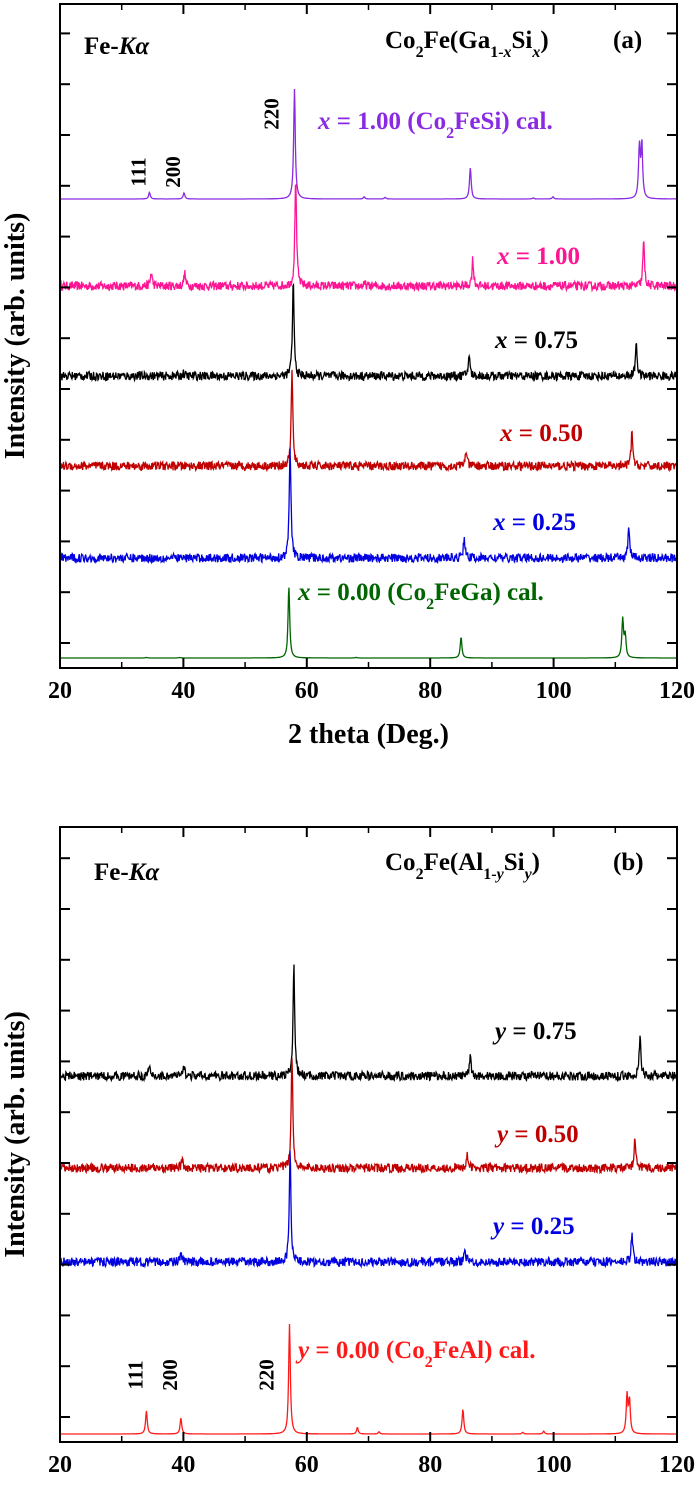  I want to click on series-label-2: x = 1.00, so click(538, 256).